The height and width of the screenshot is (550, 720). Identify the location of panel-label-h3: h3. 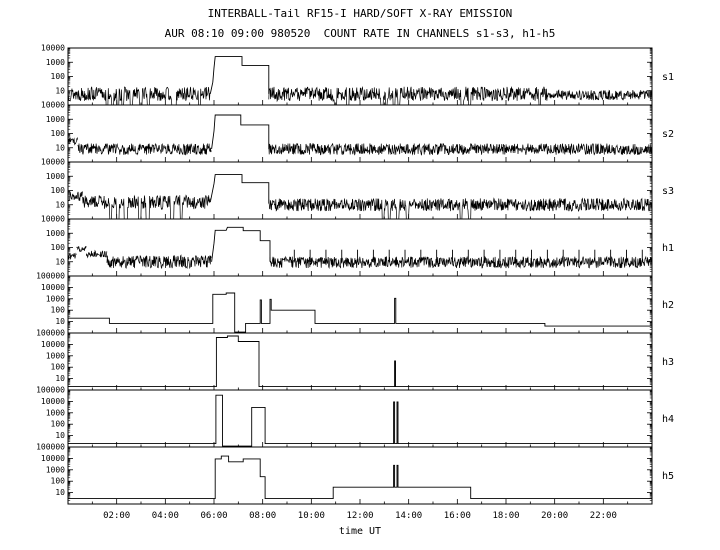
(668, 362).